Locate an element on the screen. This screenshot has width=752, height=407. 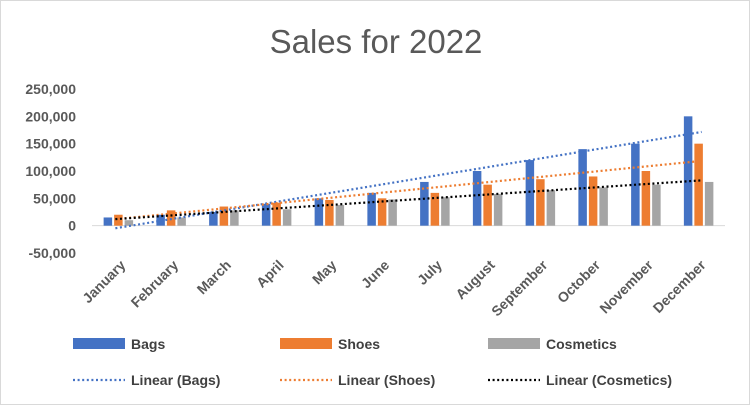
x-tick-label: September is located at coordinates (519, 287).